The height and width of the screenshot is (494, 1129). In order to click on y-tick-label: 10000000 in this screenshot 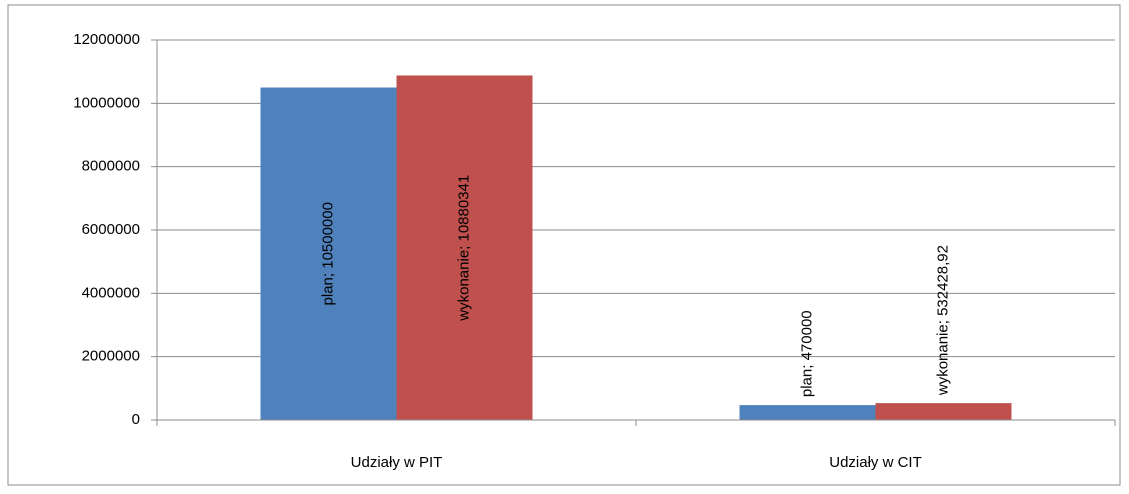, I will do `click(106, 102)`.